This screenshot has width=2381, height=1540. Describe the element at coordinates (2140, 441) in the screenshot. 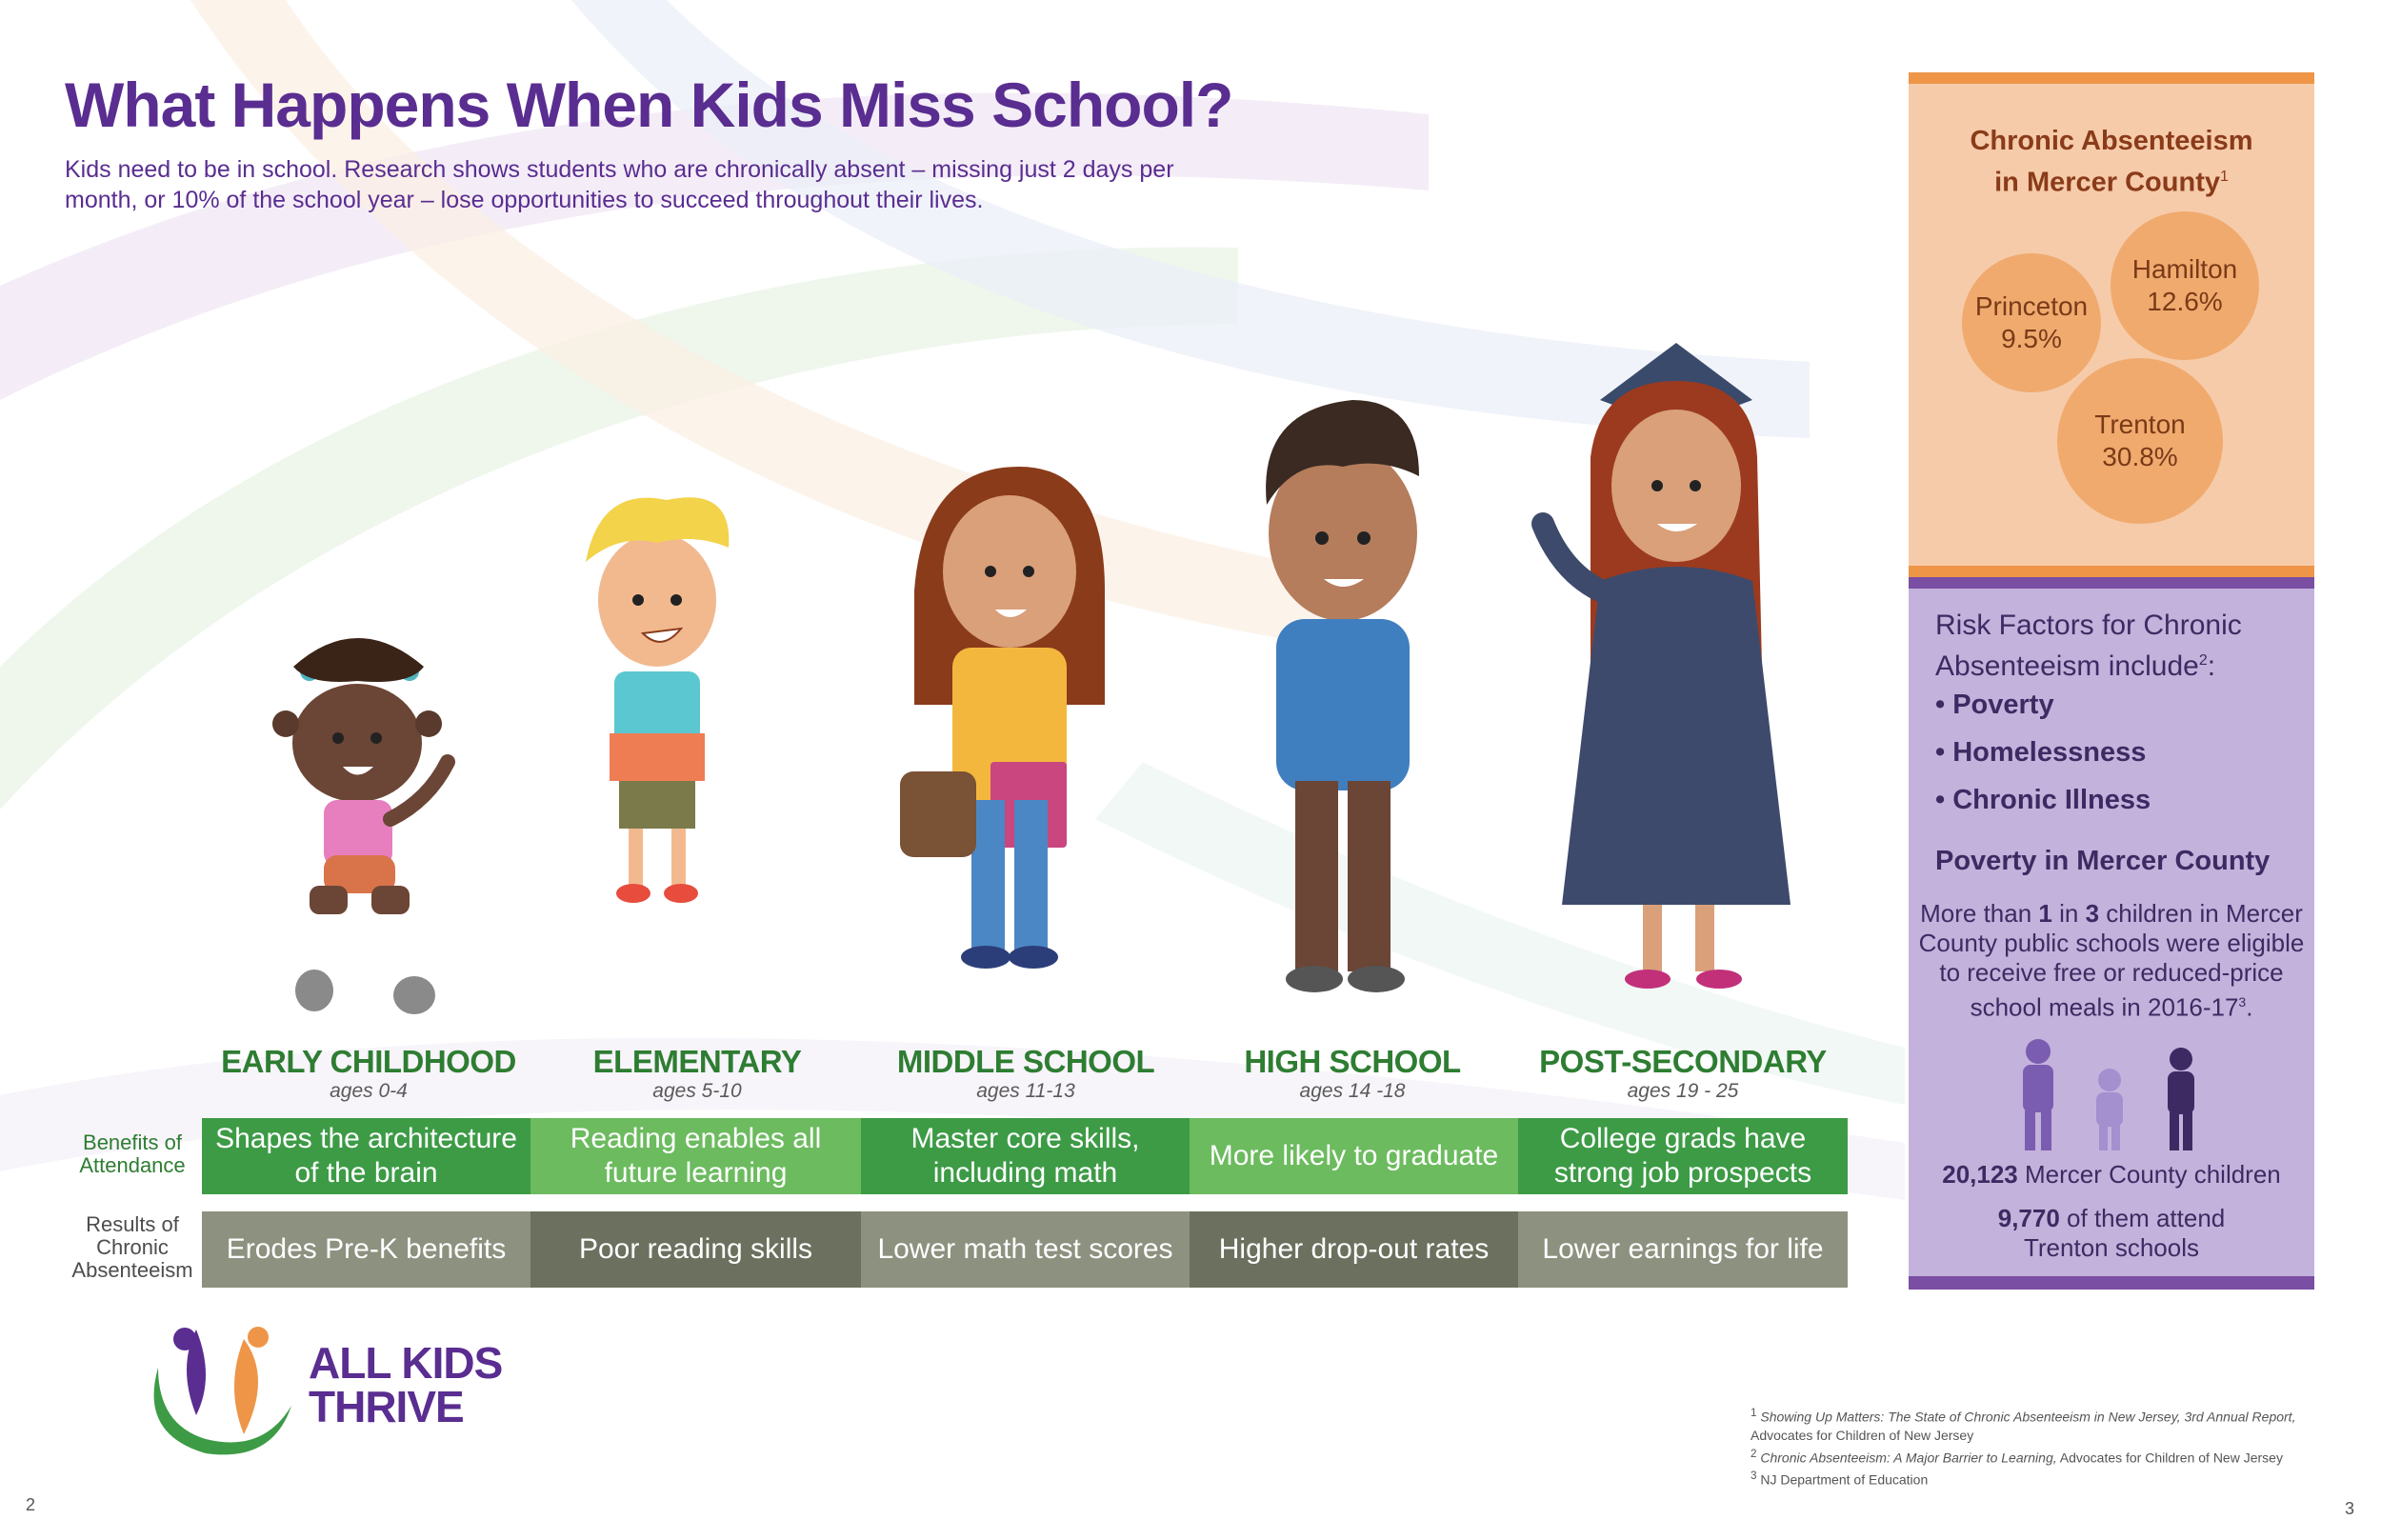

I see `town-bubble-trenton: Trenton 30.8%` at that location.